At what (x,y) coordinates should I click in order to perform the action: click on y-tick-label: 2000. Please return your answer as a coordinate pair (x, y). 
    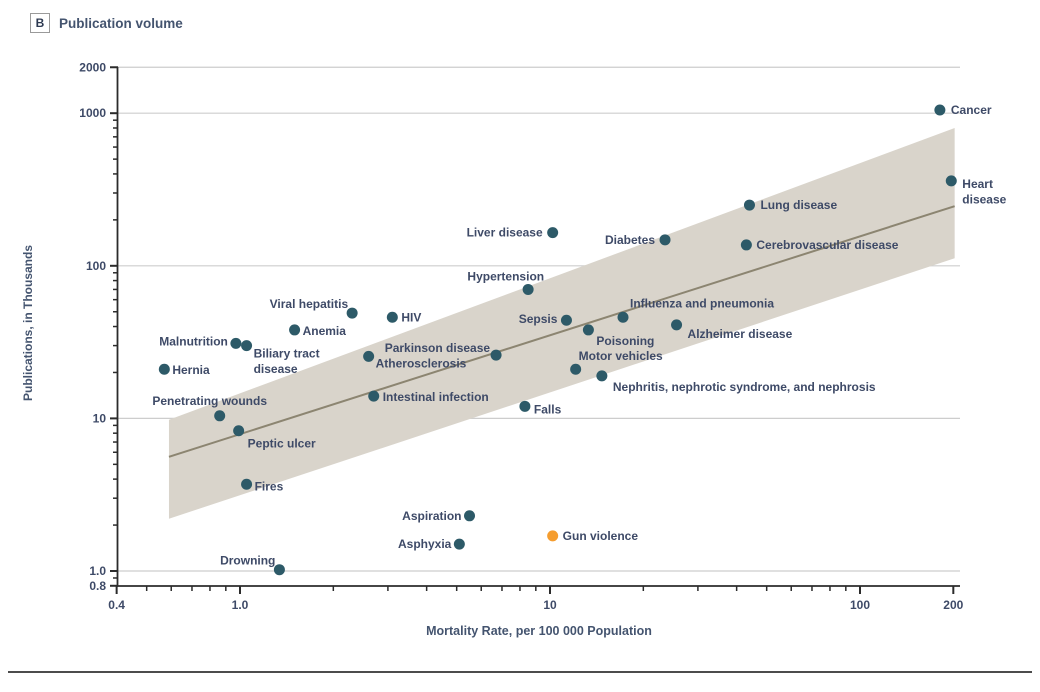
    Looking at the image, I should click on (92, 67).